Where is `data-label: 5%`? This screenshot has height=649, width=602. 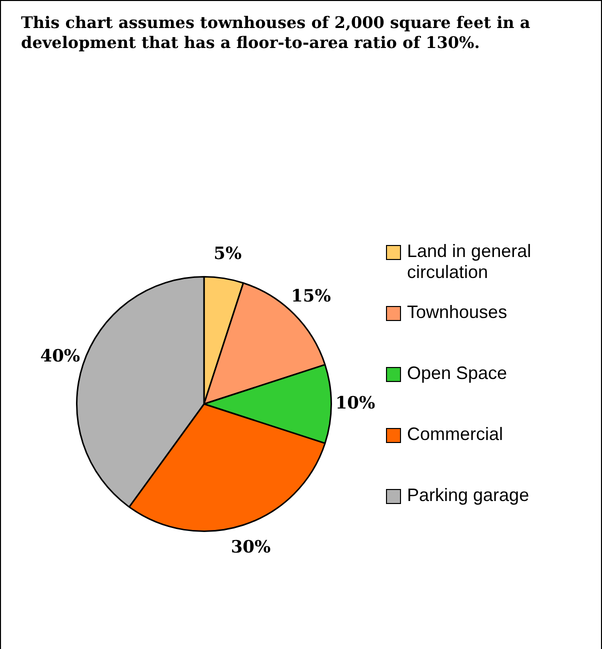
data-label: 5% is located at coordinates (228, 254).